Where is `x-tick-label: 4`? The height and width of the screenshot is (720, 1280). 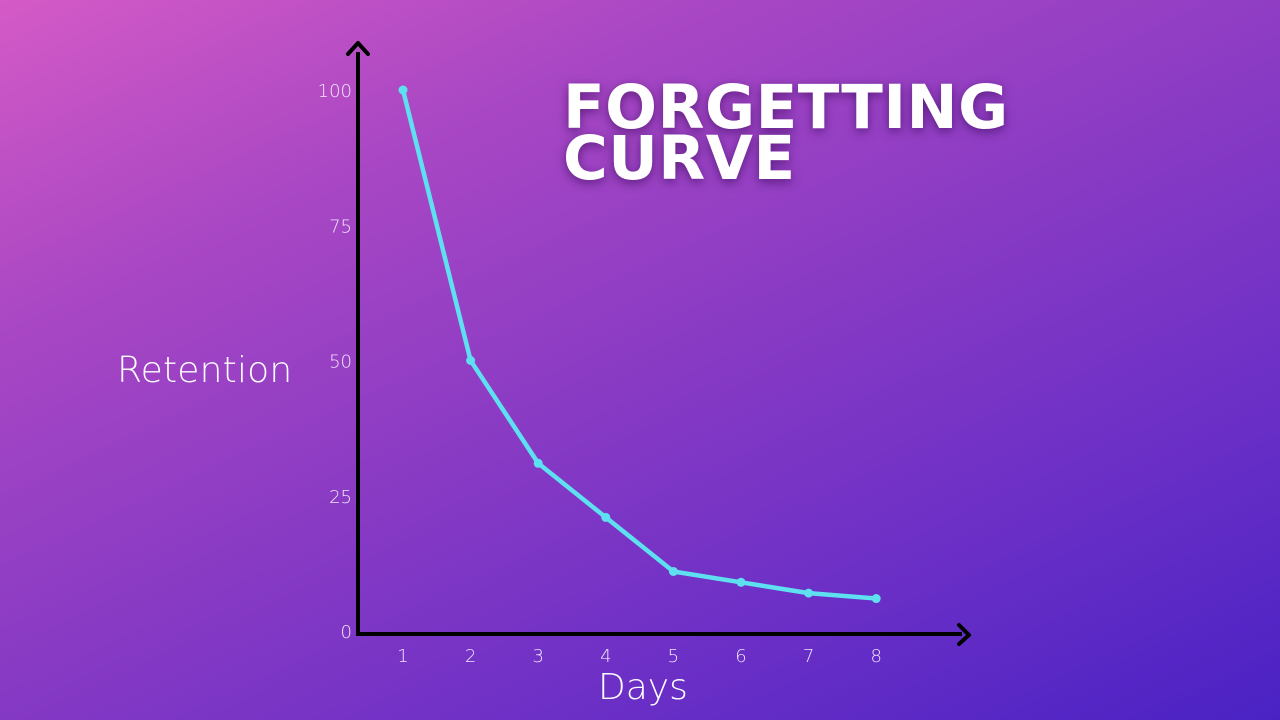
x-tick-label: 4 is located at coordinates (605, 656).